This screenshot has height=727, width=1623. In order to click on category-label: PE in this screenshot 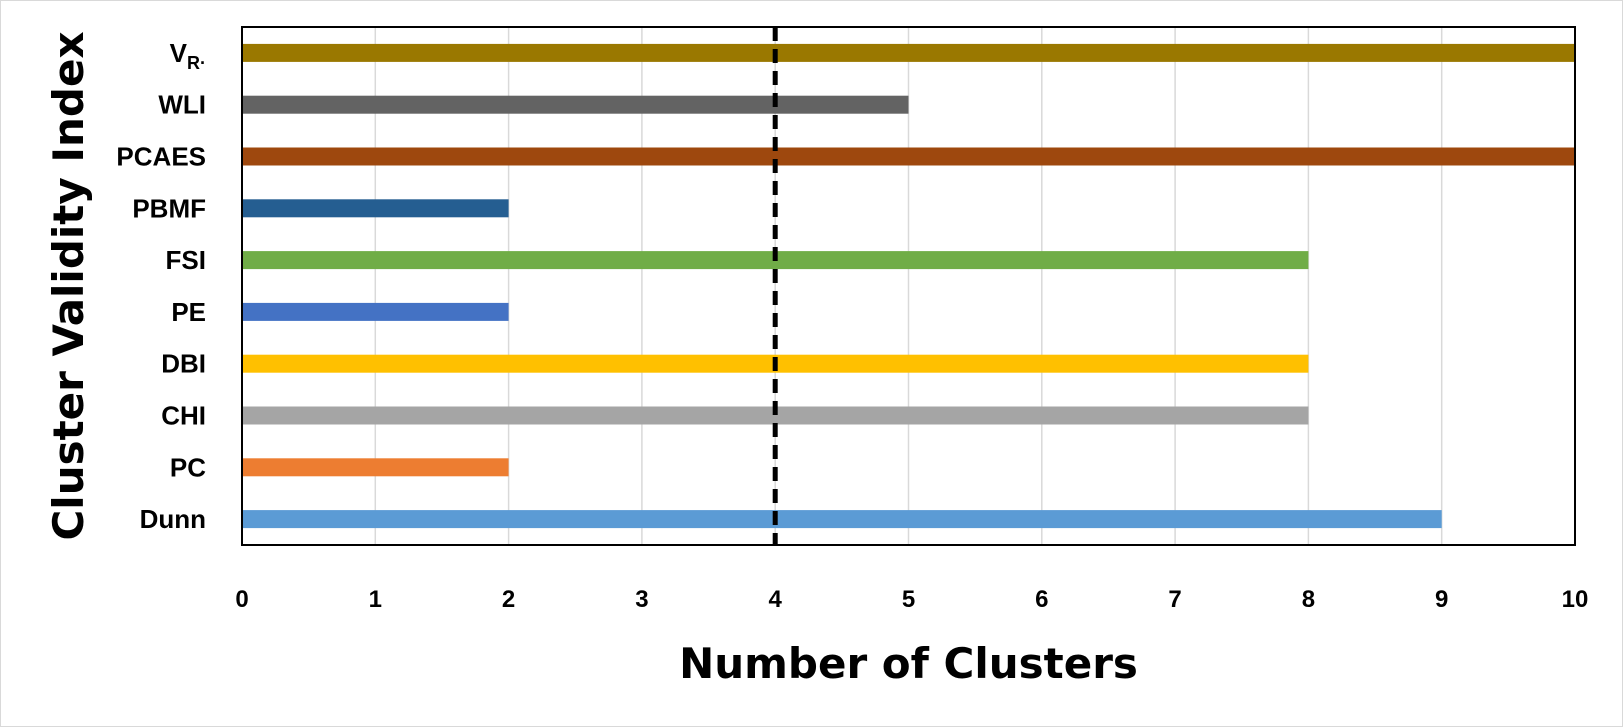, I will do `click(188, 312)`.